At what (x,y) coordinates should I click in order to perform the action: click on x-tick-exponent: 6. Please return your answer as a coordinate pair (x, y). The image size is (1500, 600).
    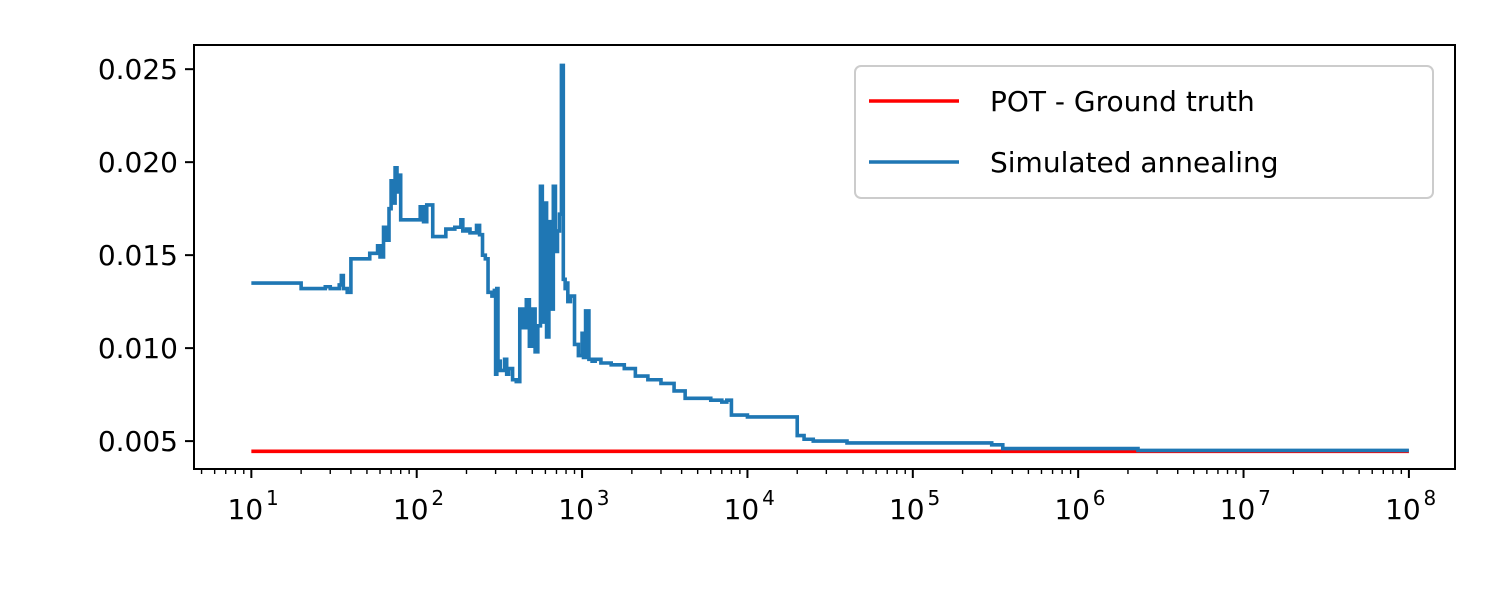
    Looking at the image, I should click on (1099, 498).